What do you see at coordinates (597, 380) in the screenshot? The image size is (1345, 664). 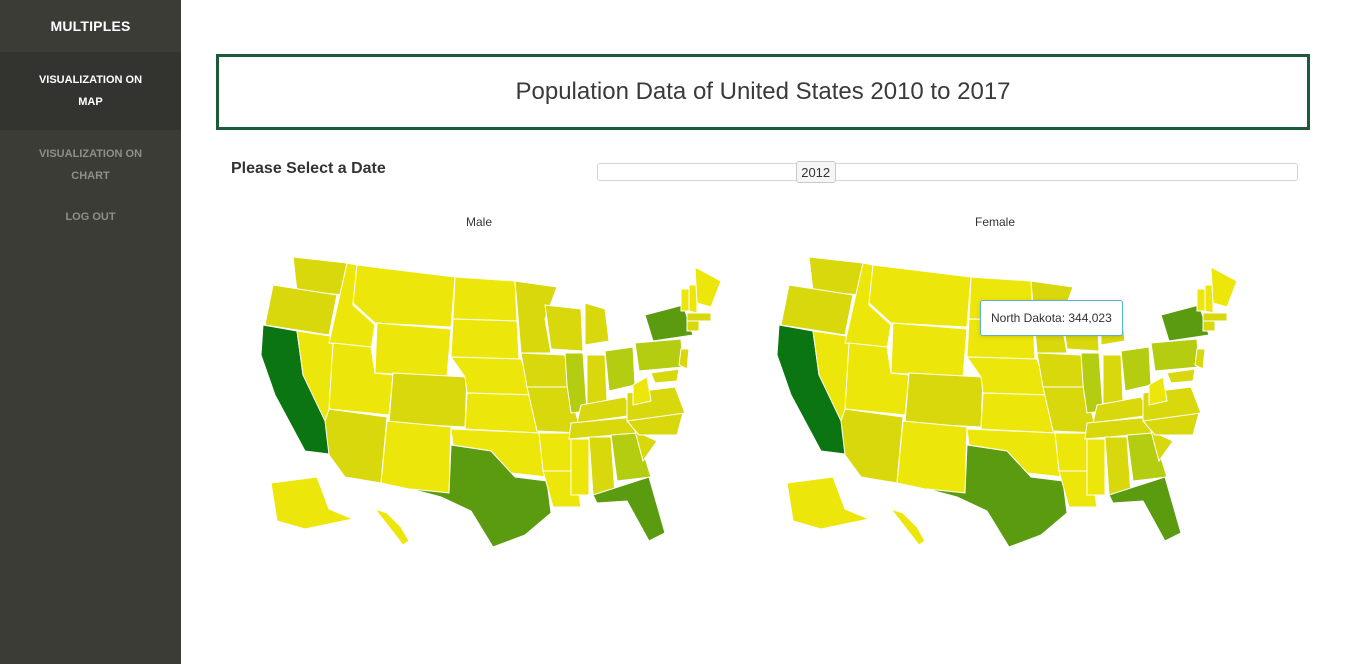 I see `male-state-in` at bounding box center [597, 380].